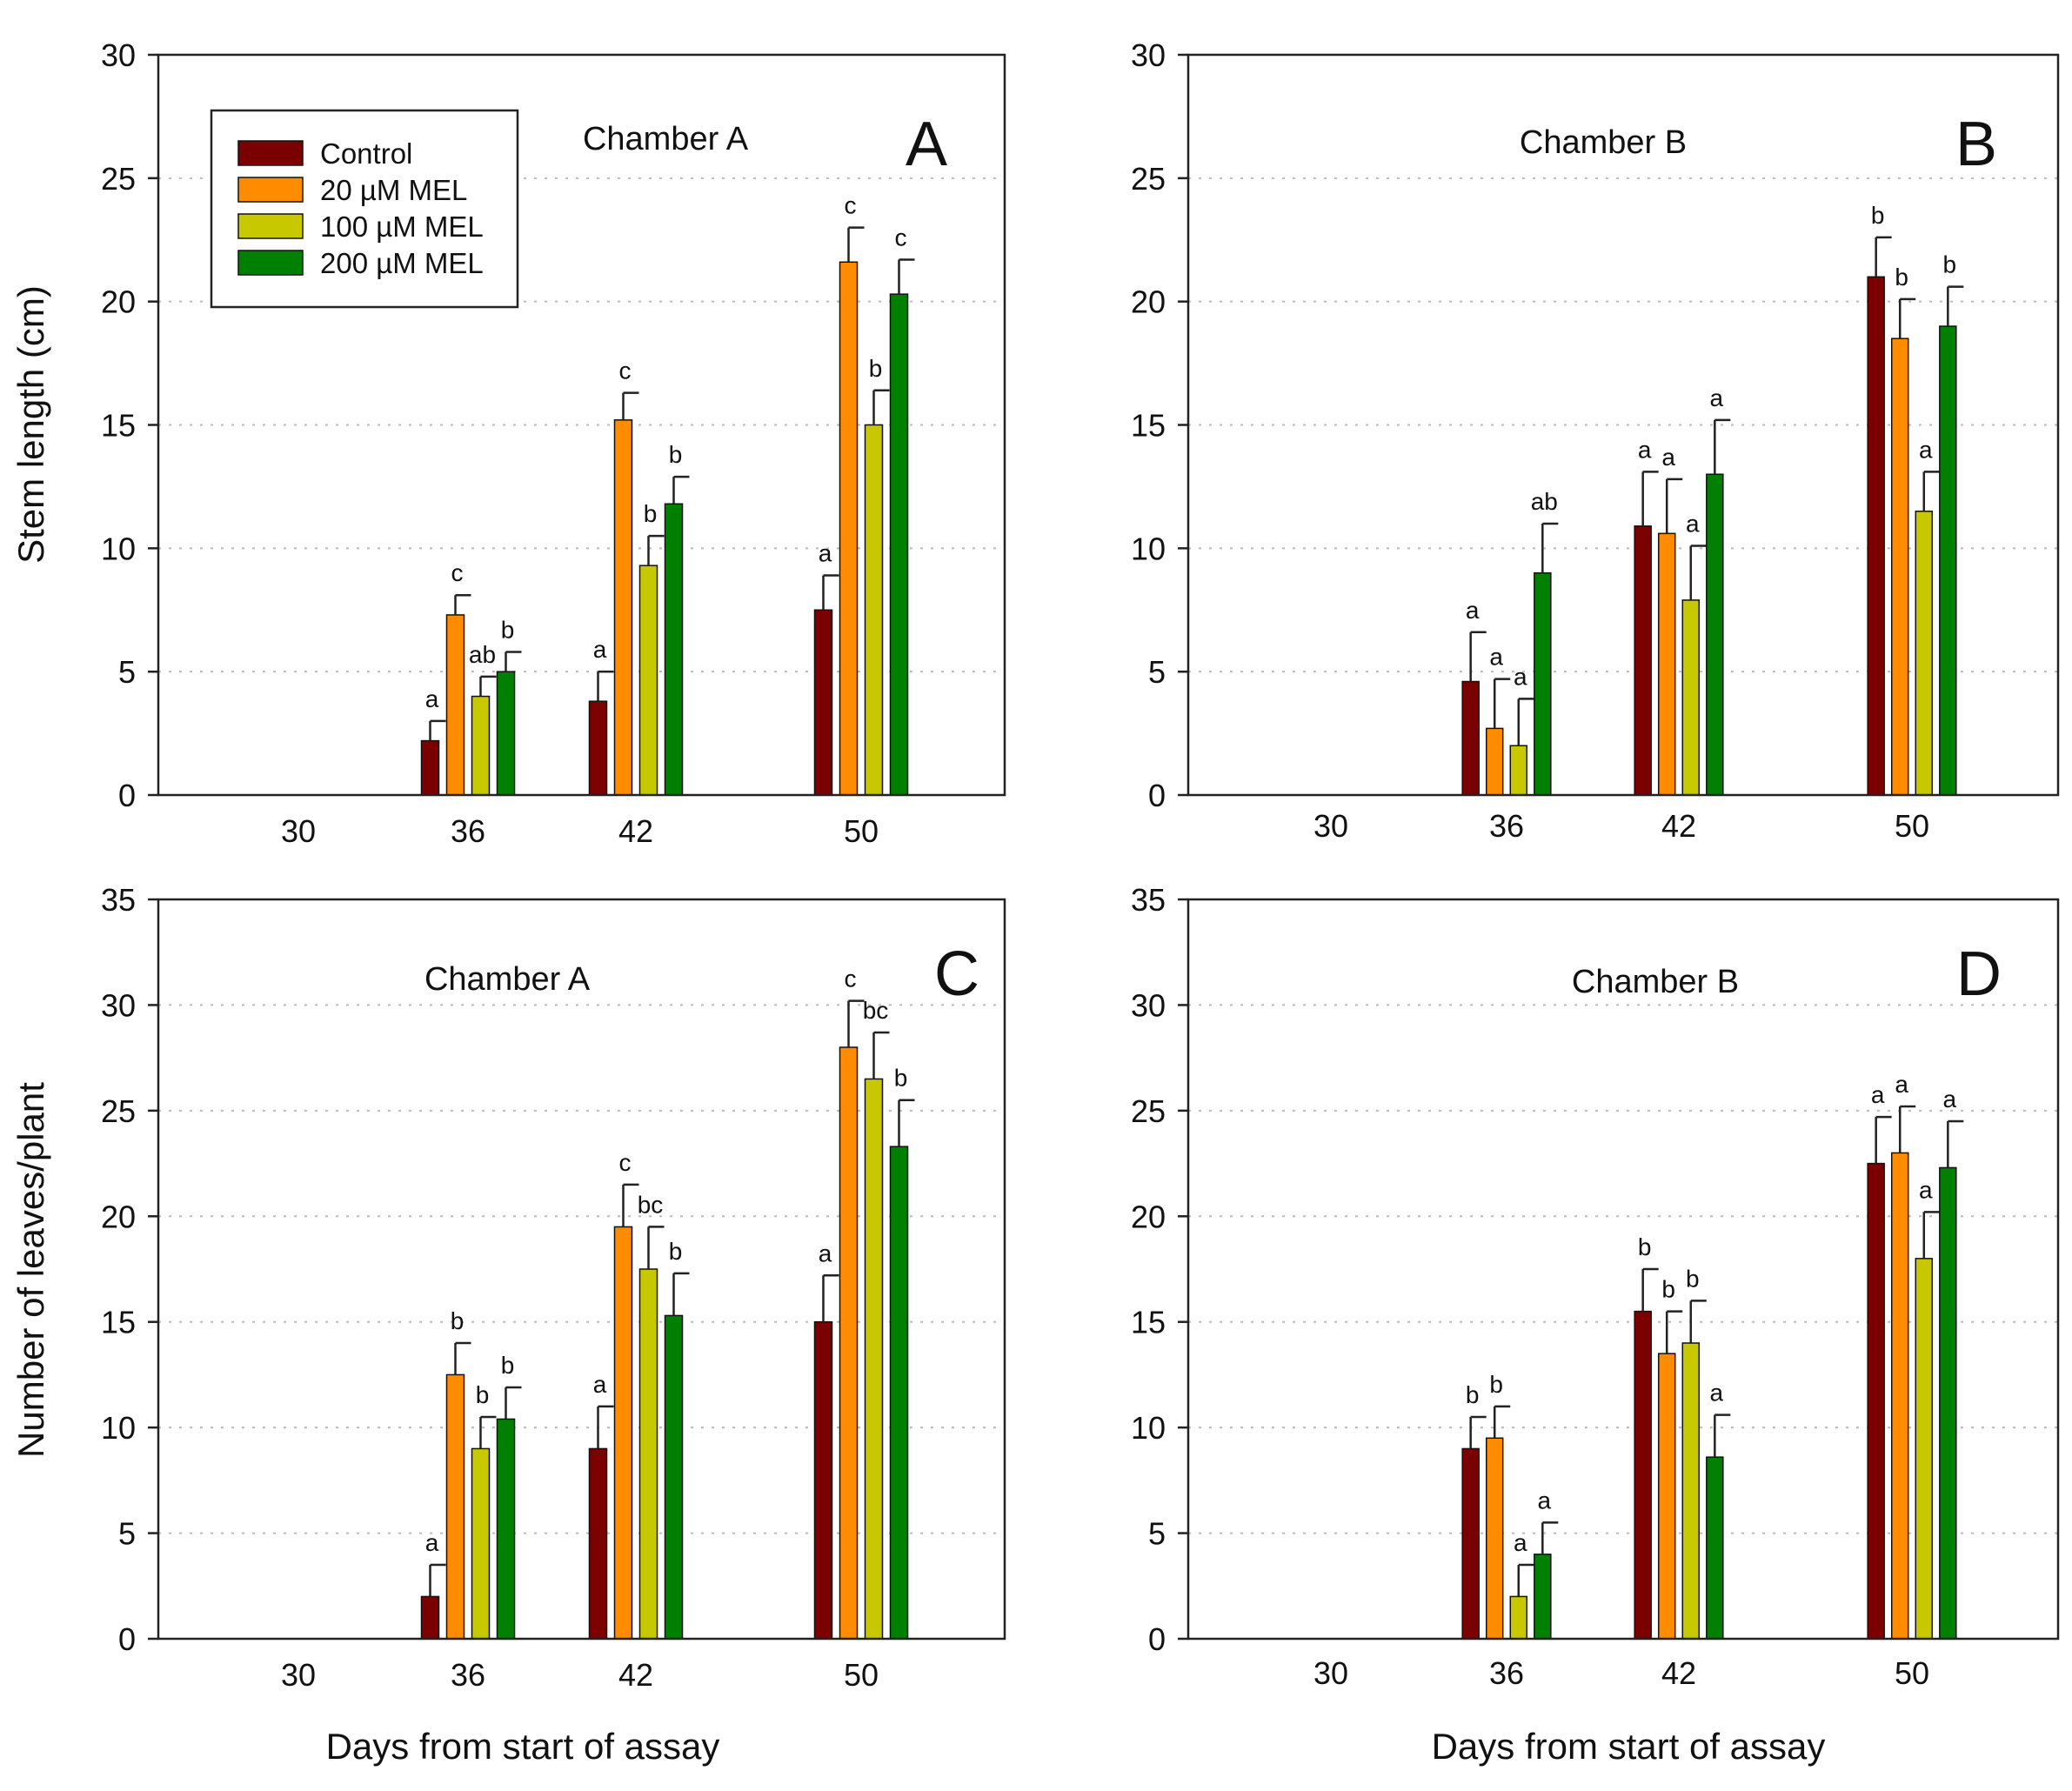 This screenshot has width=2072, height=1791. What do you see at coordinates (523, 1746) in the screenshot?
I see `x-axis-title-left: Days from start of assay` at bounding box center [523, 1746].